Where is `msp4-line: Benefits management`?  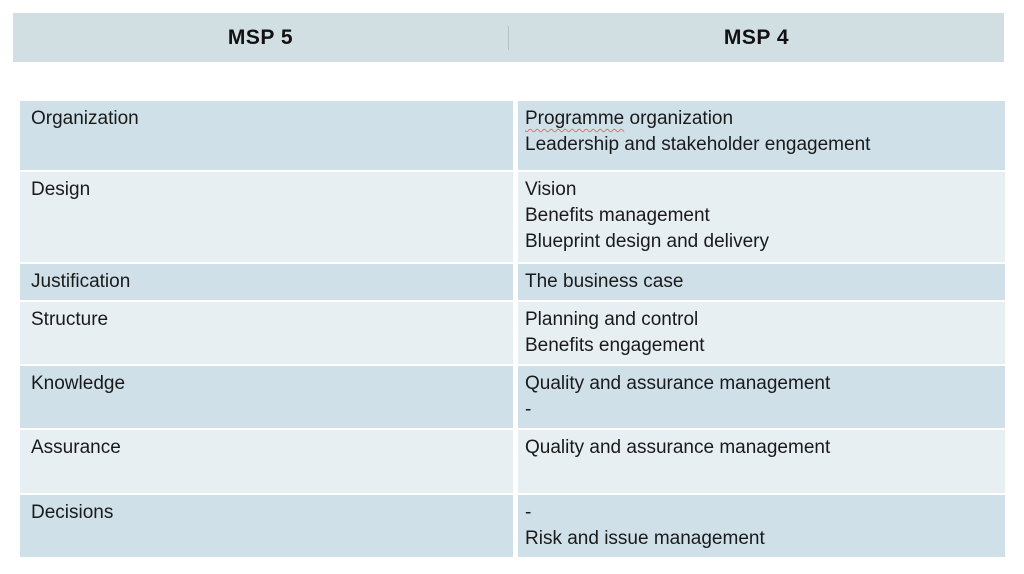
msp4-line: Benefits management is located at coordinates (617, 215).